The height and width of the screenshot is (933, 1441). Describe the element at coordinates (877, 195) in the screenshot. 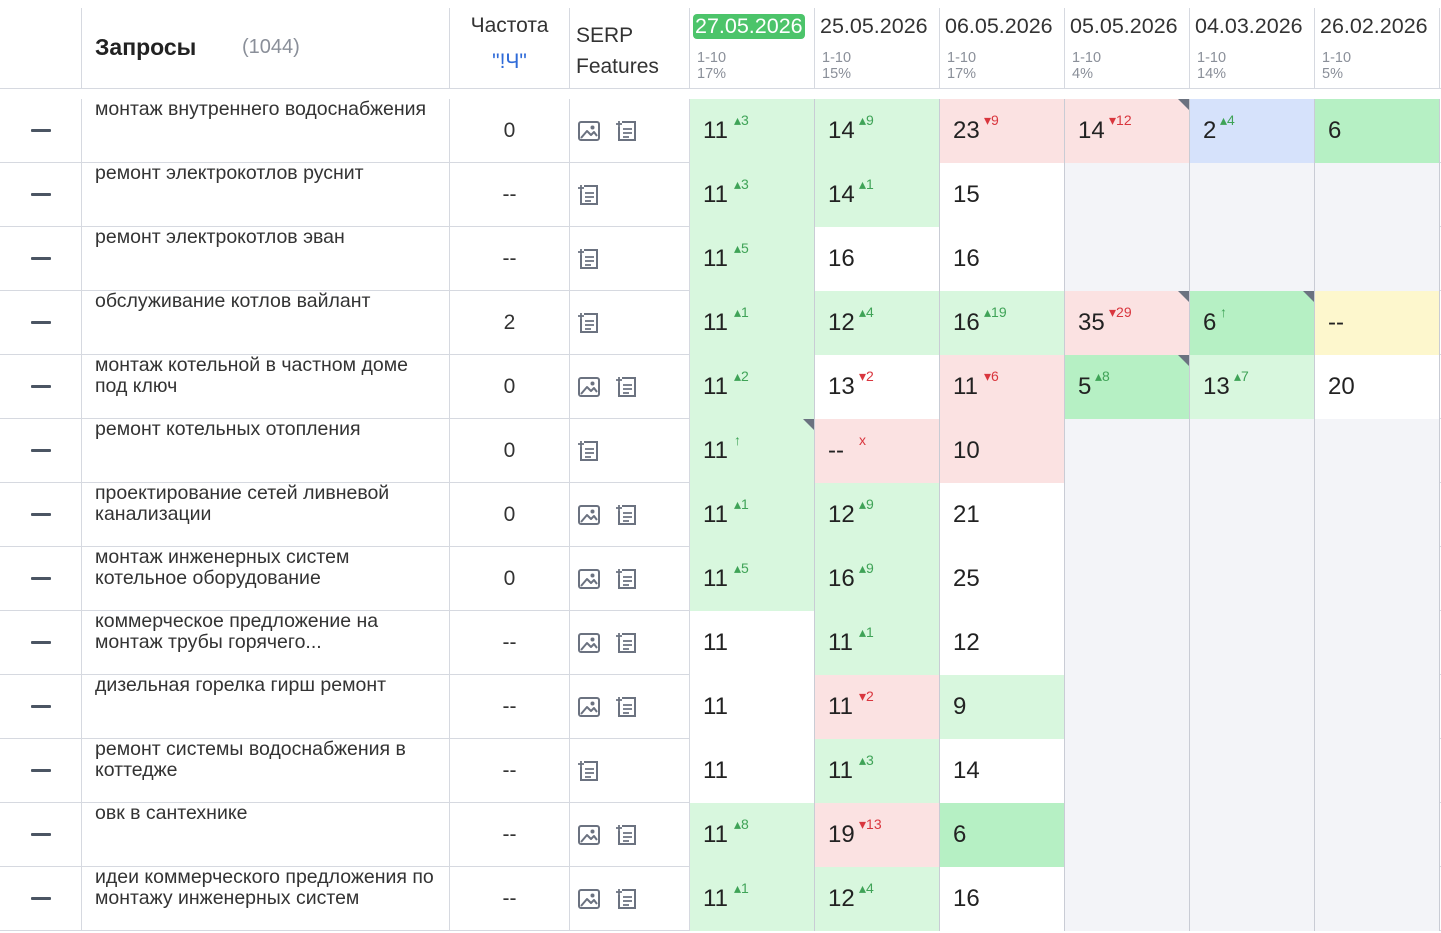

I see `position-cell: 14 ▴1` at that location.